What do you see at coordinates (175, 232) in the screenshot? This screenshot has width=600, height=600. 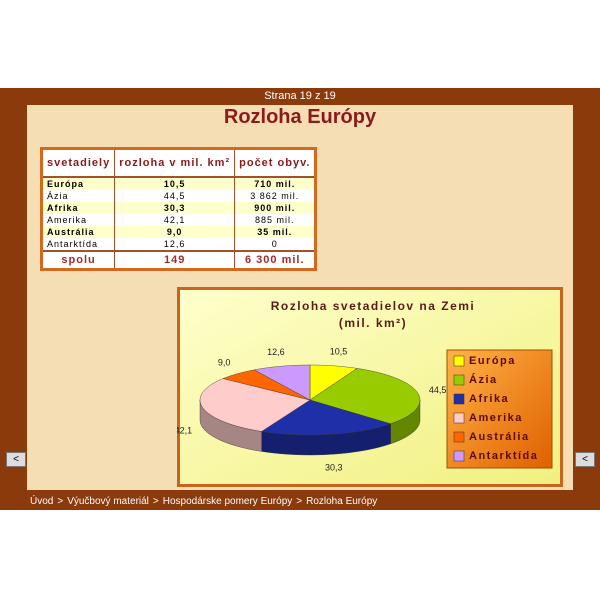 I see `table-cell: 9,0` at bounding box center [175, 232].